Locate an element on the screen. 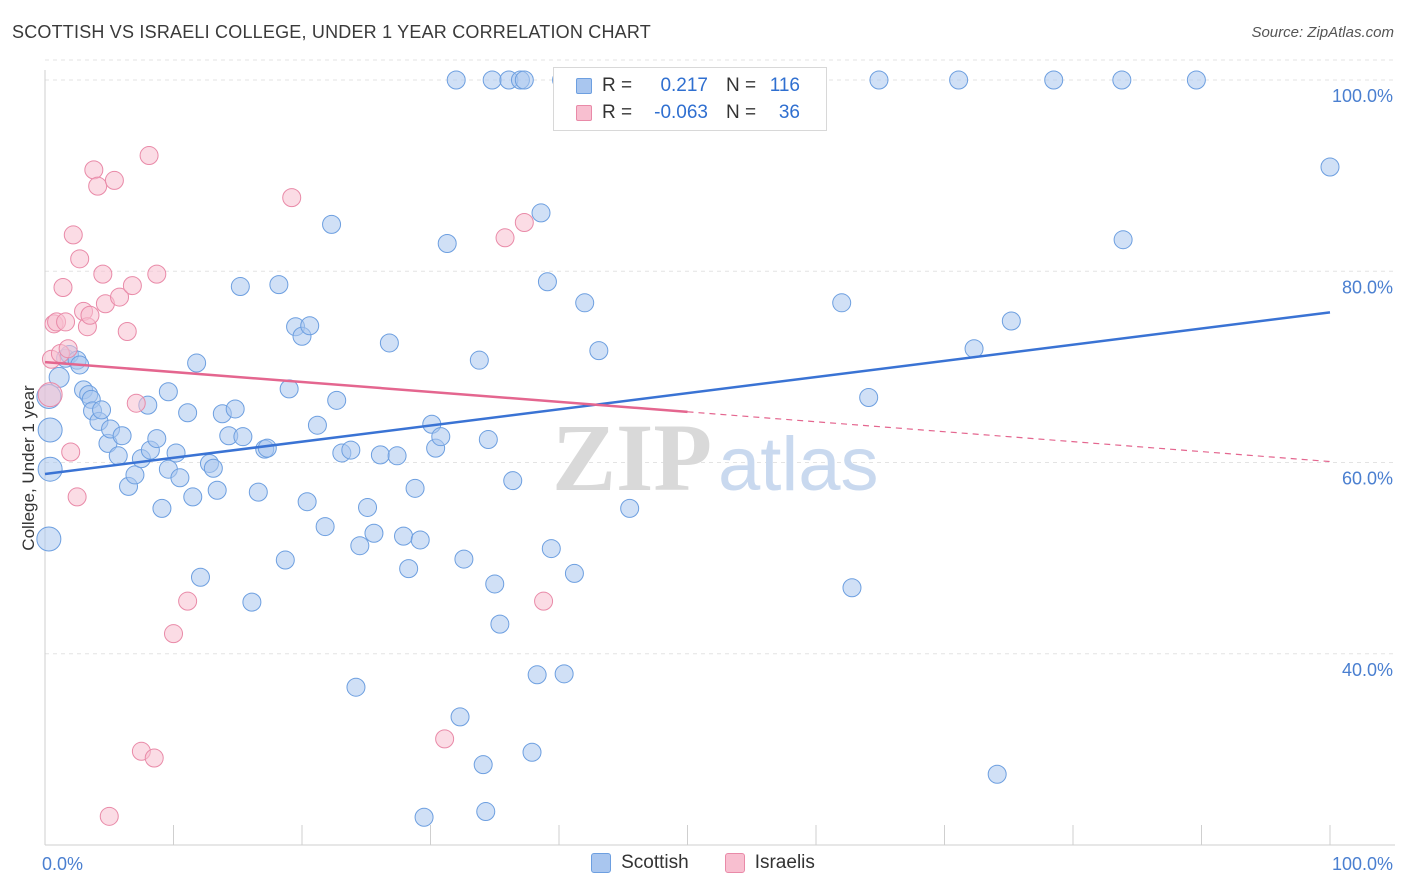 This screenshot has width=1406, height=892. series-legend: Scottish Israelis is located at coordinates (703, 863).